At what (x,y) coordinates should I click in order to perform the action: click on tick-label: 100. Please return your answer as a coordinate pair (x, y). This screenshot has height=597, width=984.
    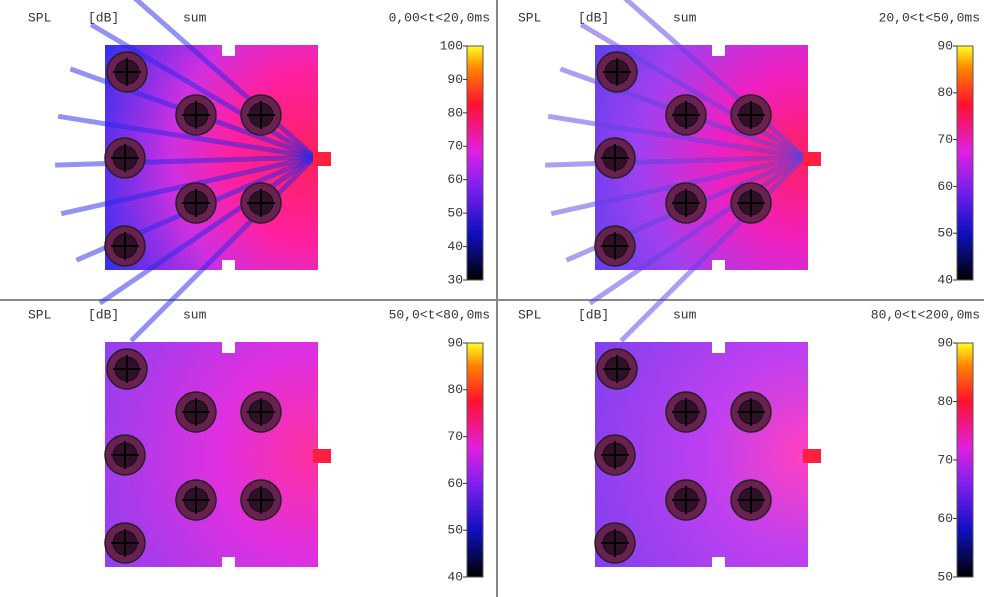
    Looking at the image, I should click on (451, 45).